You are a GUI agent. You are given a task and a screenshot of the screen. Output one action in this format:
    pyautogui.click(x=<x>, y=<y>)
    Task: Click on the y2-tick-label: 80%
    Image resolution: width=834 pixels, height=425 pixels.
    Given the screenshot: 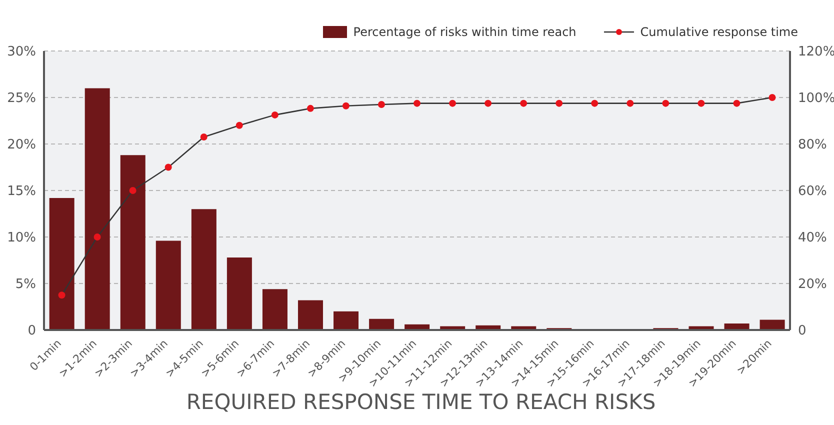 What is the action you would take?
    pyautogui.click(x=812, y=145)
    